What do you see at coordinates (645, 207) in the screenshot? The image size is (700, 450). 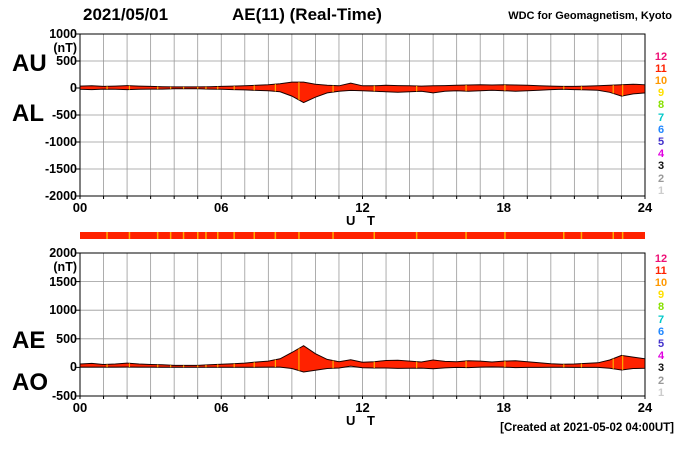 I see `au-al-x-tick-label: 24` at bounding box center [645, 207].